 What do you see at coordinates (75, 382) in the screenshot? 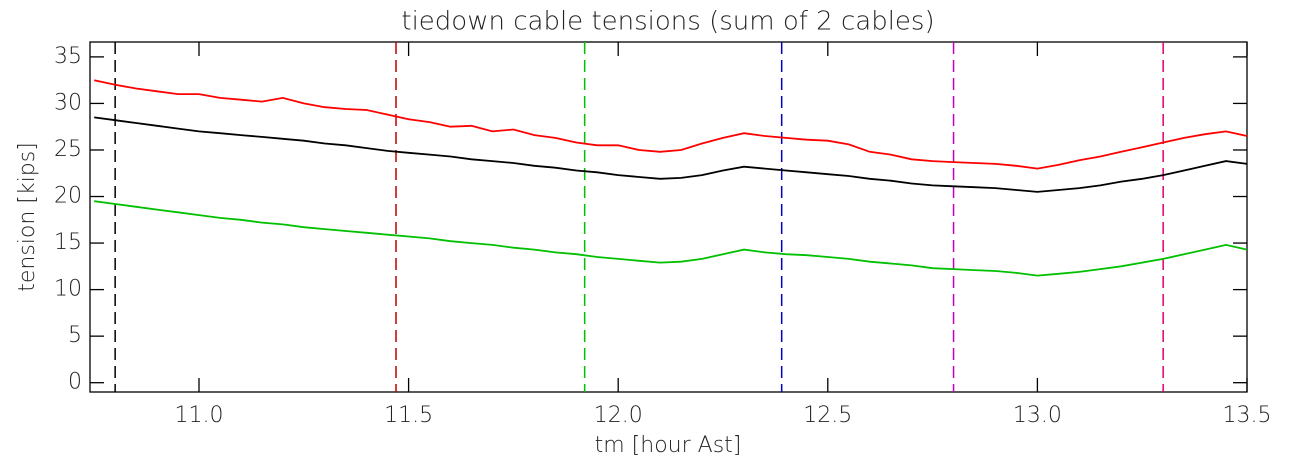
I see `y-tick-label: 0` at bounding box center [75, 382].